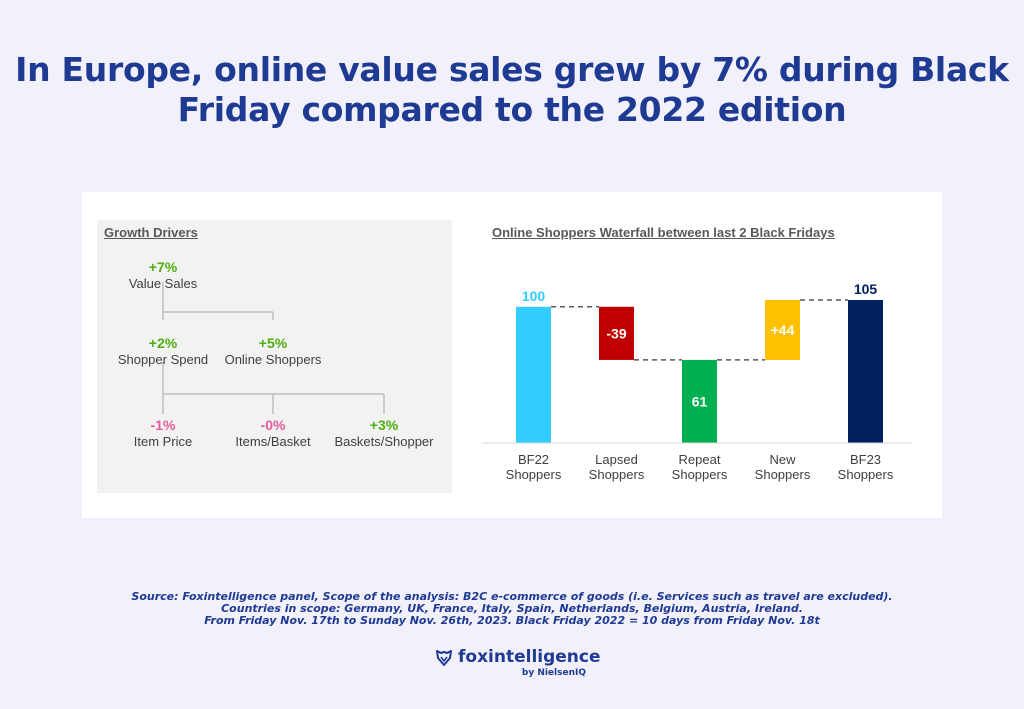 The width and height of the screenshot is (1024, 709). I want to click on category-label-repeat-shoppers-1: Repeat, so click(700, 459).